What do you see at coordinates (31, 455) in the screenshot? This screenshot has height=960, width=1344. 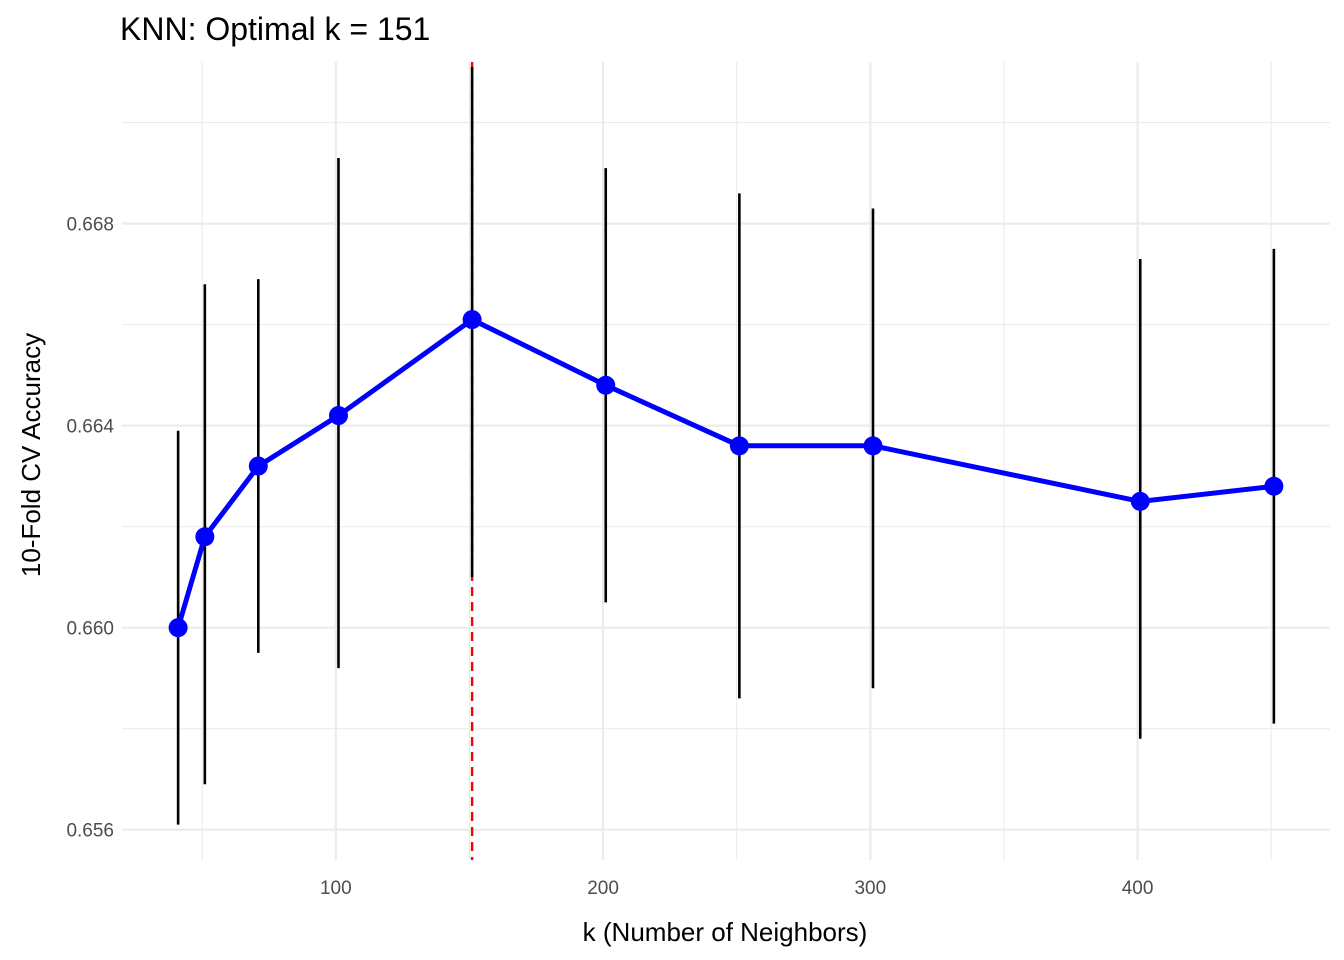 I see `y-axis-title: 10-Fold CV Accuracy` at bounding box center [31, 455].